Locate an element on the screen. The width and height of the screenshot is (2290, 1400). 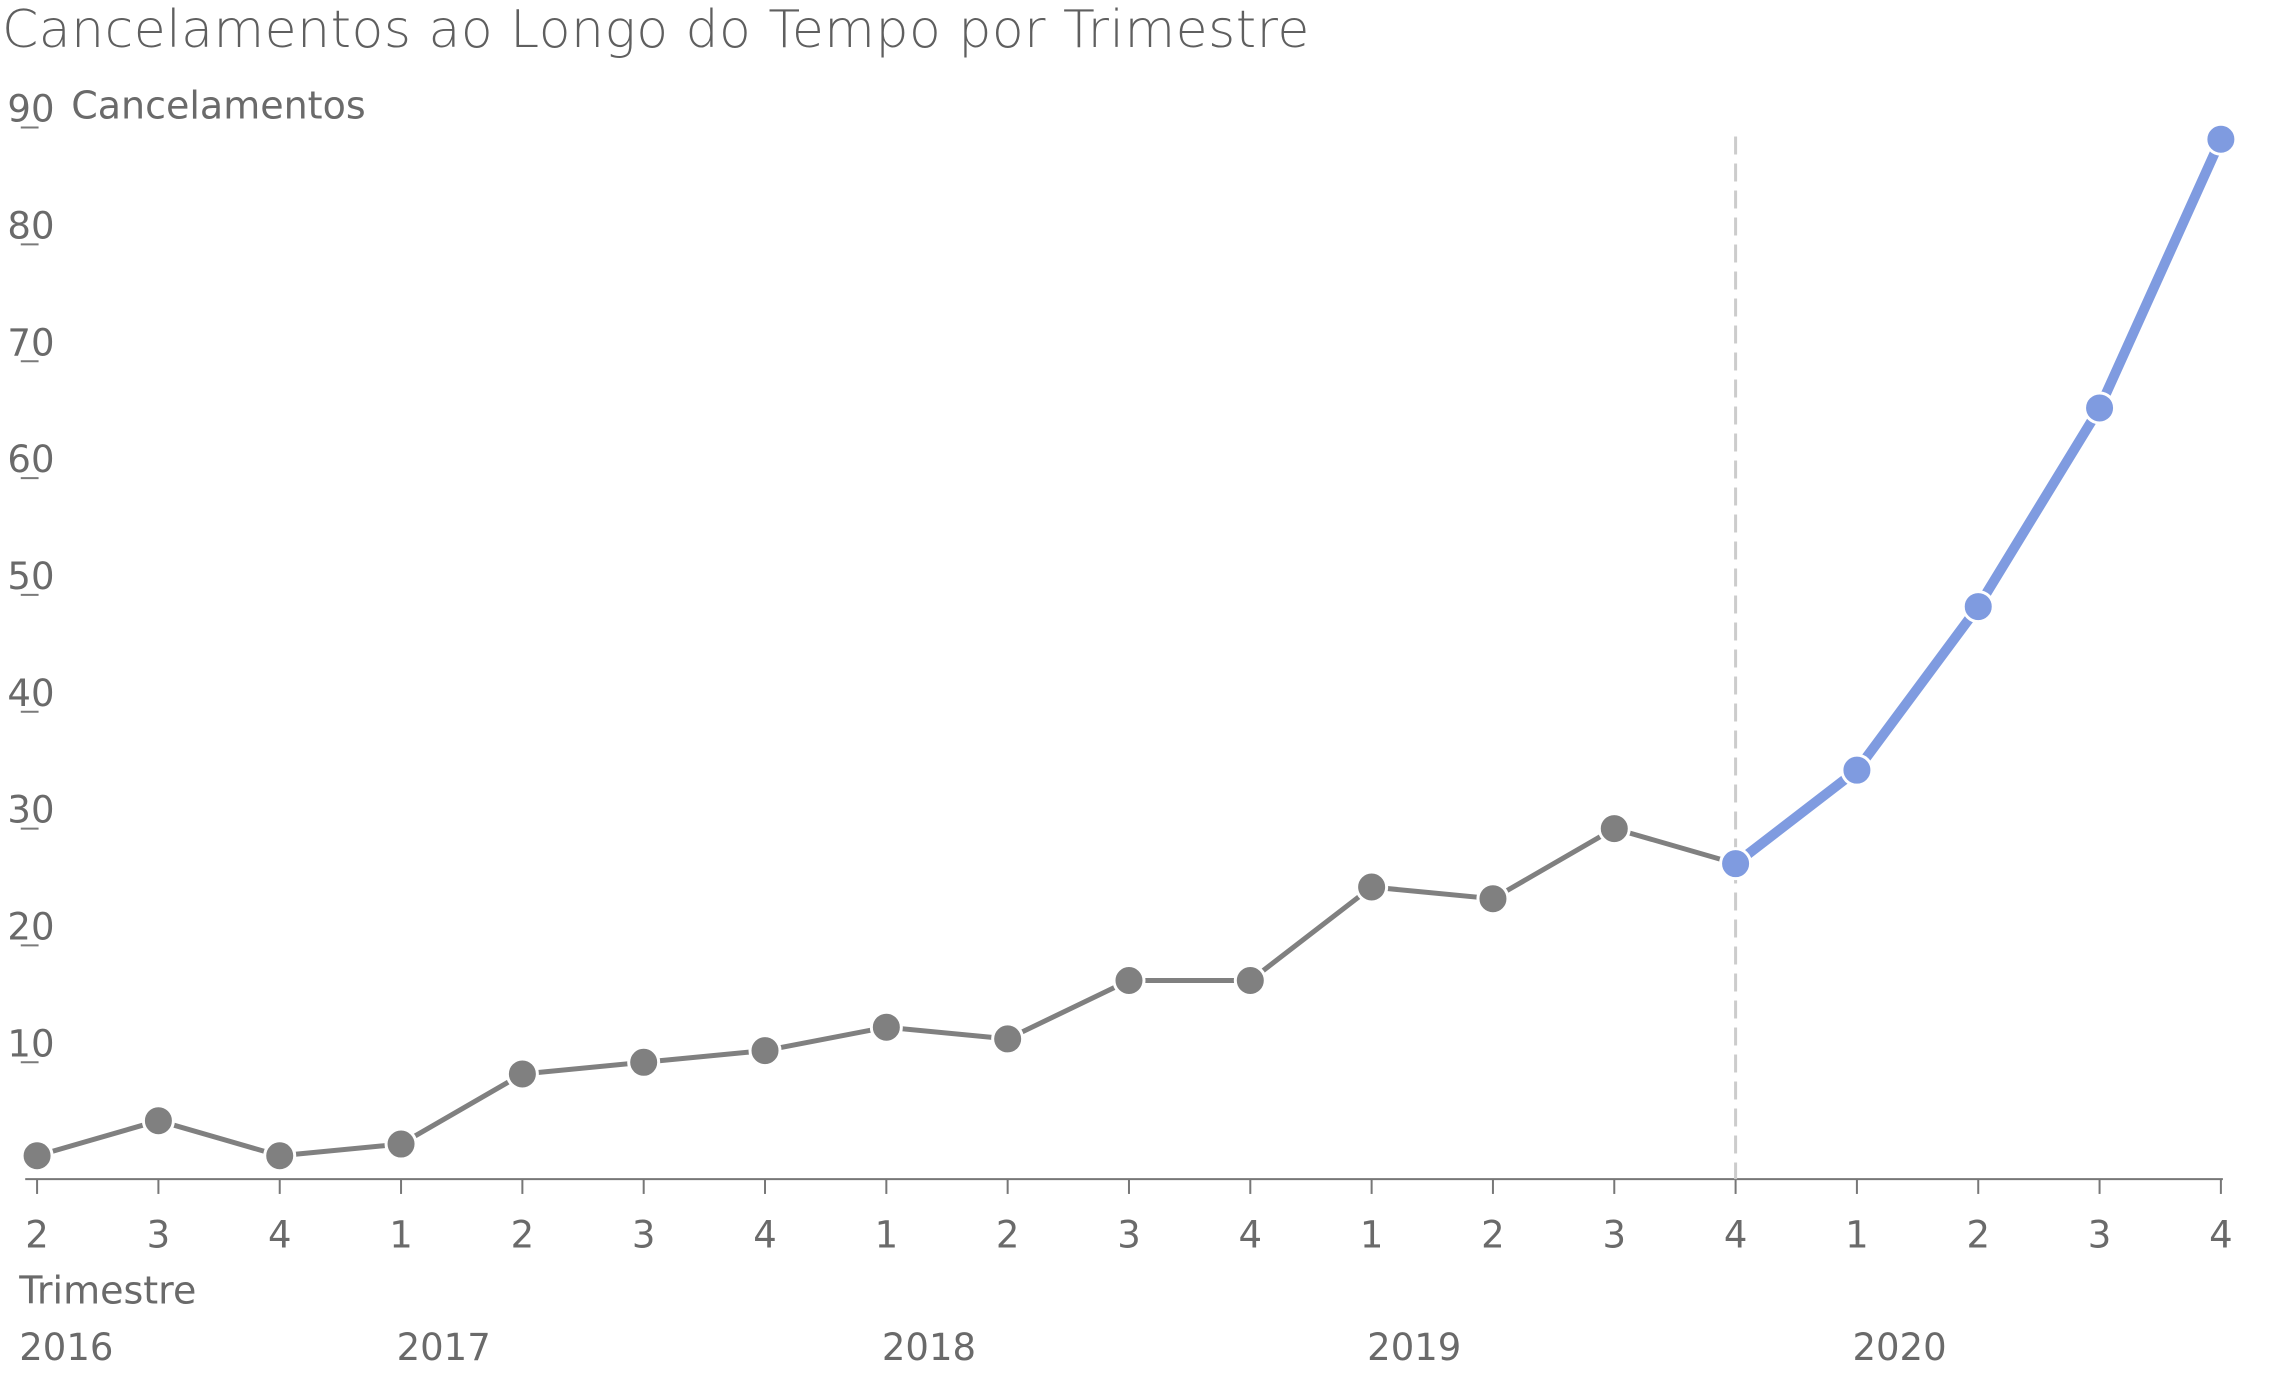
y-tick-label: 10 is located at coordinates (30, 1043).